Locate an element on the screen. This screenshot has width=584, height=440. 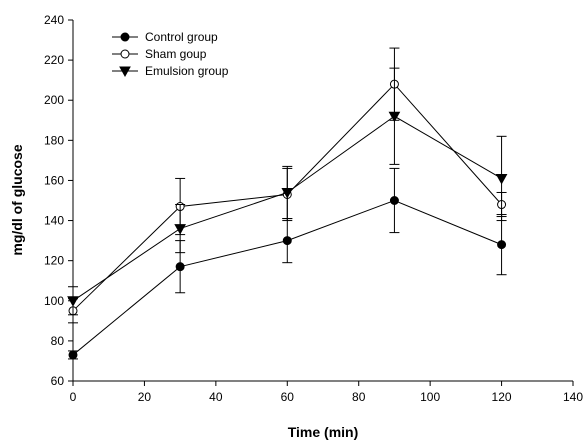
y-tick-label: 80 is located at coordinates (58, 341).